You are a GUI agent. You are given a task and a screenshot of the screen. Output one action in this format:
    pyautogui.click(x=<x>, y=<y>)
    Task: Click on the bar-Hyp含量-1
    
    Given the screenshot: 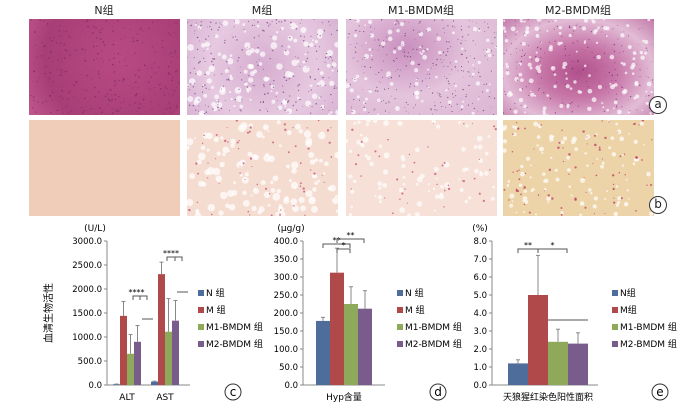 What is the action you would take?
    pyautogui.click(x=337, y=328)
    